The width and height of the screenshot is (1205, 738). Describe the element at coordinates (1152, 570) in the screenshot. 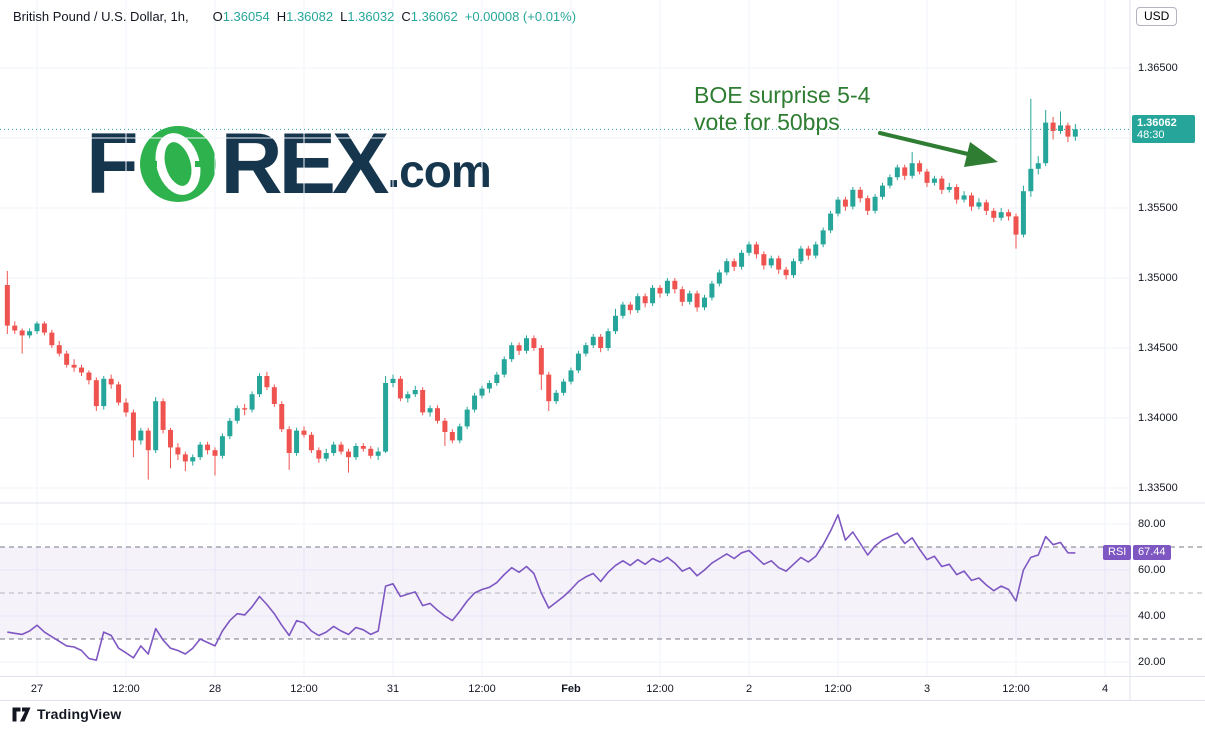

I see `rsi-axis-label: 60.00` at that location.